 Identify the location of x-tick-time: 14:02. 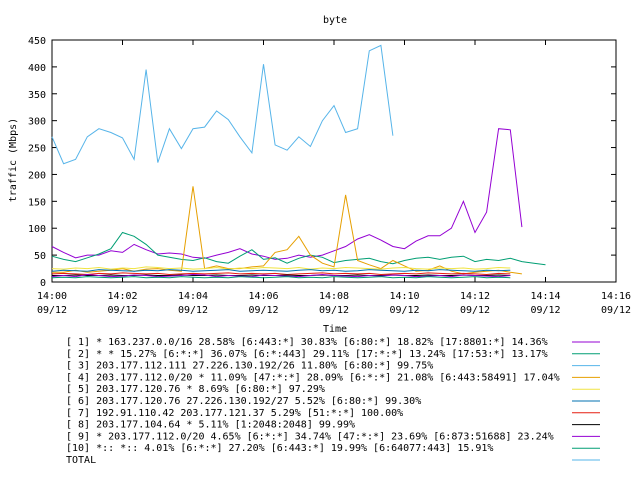
(122, 296).